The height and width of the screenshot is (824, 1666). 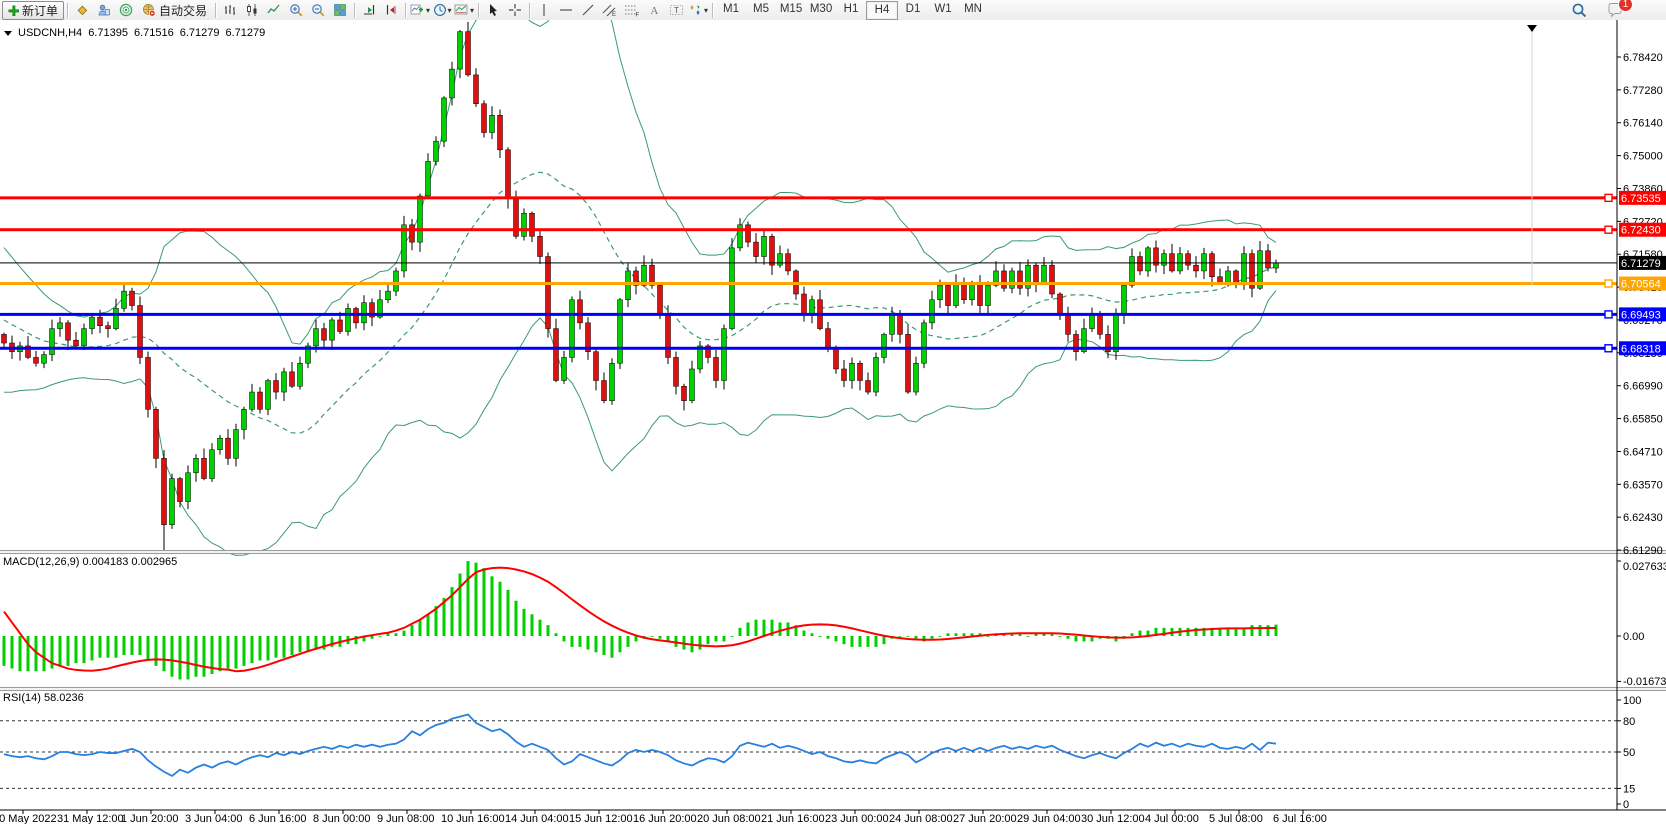 What do you see at coordinates (417, 9) in the screenshot?
I see `indicators-icon` at bounding box center [417, 9].